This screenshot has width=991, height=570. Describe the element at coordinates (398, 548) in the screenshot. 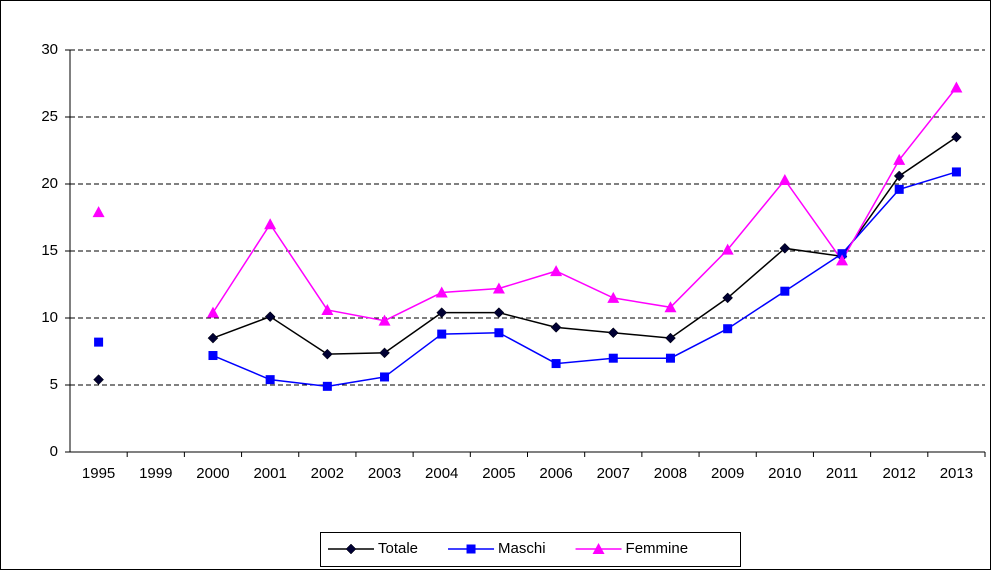

I see `legend-label: Totale` at that location.